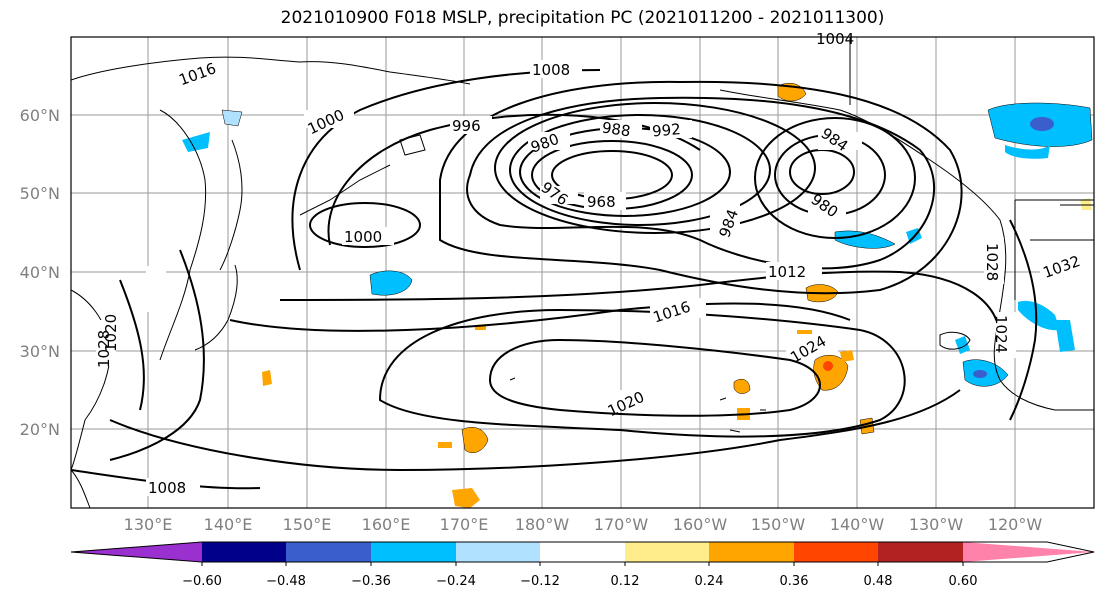  I want to click on lat-label: 40°N, so click(40, 272).